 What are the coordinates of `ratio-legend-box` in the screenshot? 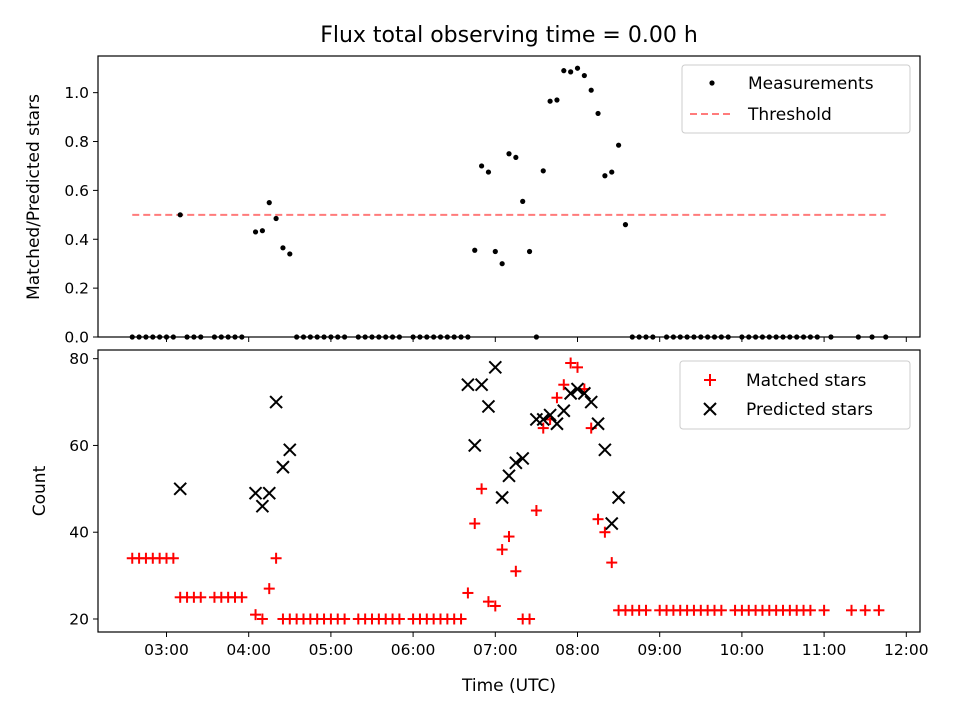 It's located at (796, 99).